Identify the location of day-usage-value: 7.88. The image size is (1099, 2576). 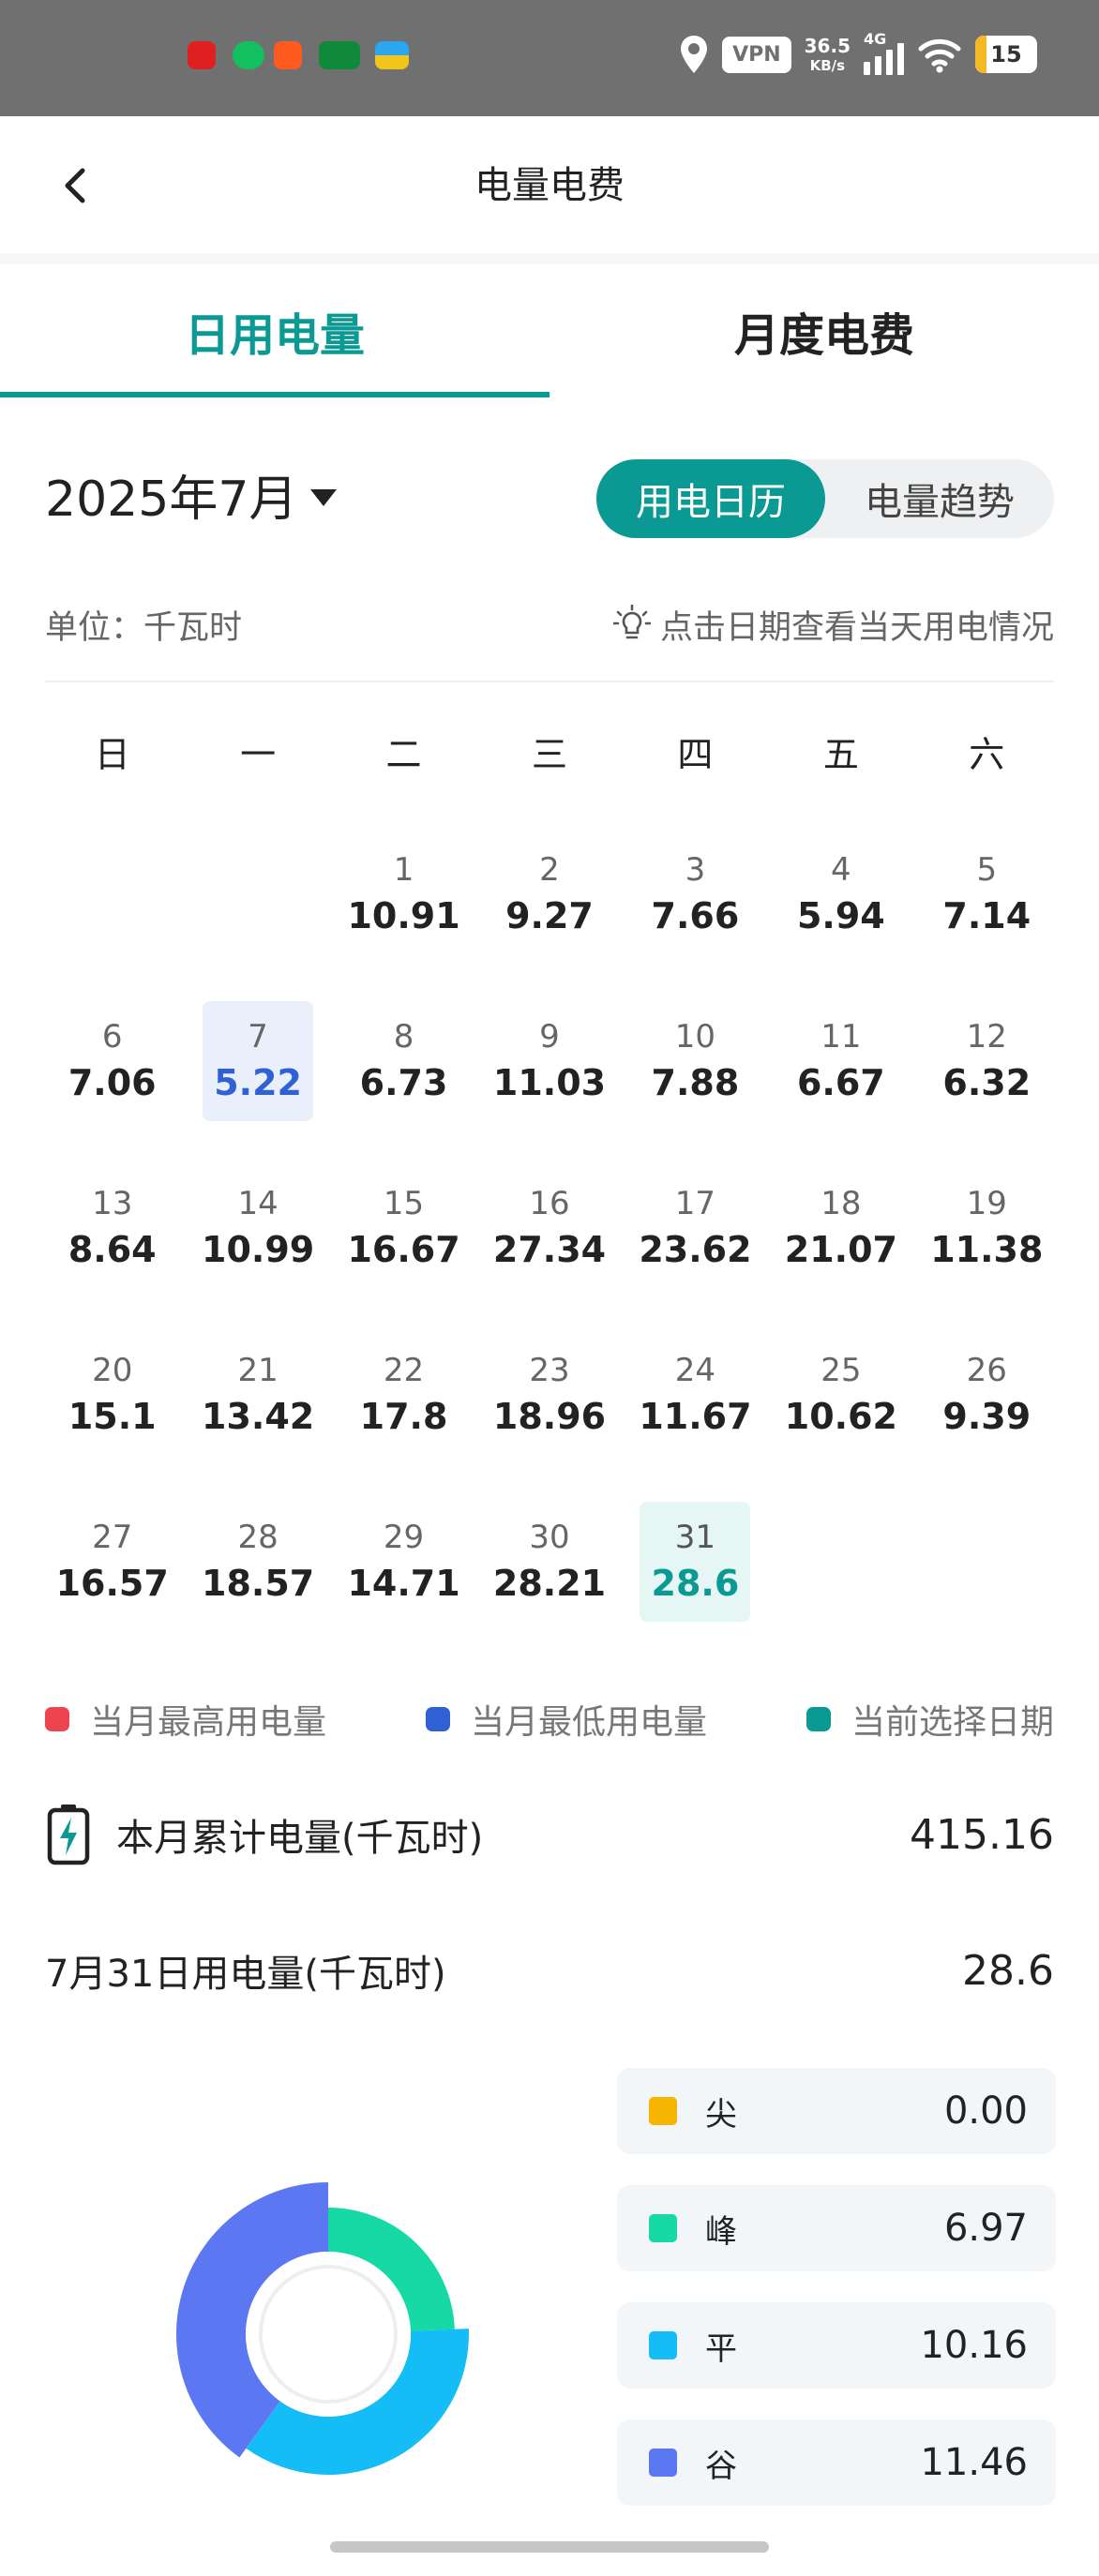
(695, 1082).